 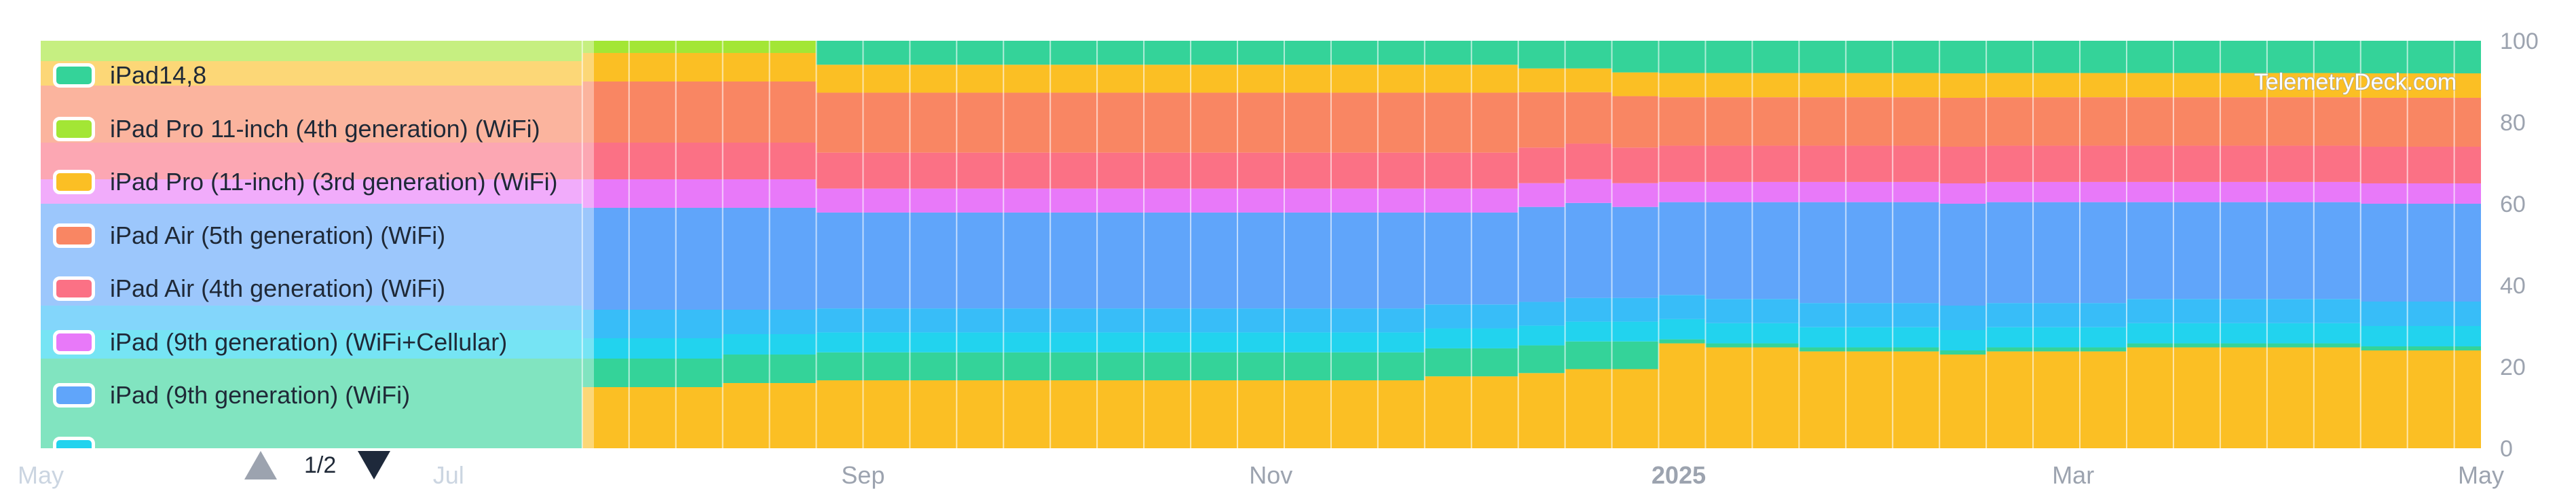 I want to click on pager-next-icon, so click(x=374, y=465).